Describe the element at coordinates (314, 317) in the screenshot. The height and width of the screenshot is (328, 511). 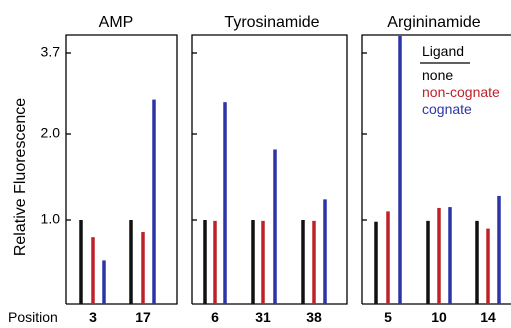
I see `x-tick-label: 38` at that location.